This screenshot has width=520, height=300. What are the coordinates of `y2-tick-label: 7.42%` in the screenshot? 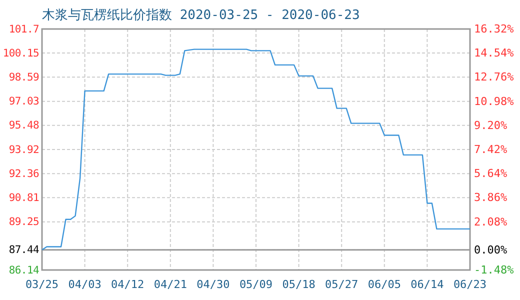 It's located at (491, 149).